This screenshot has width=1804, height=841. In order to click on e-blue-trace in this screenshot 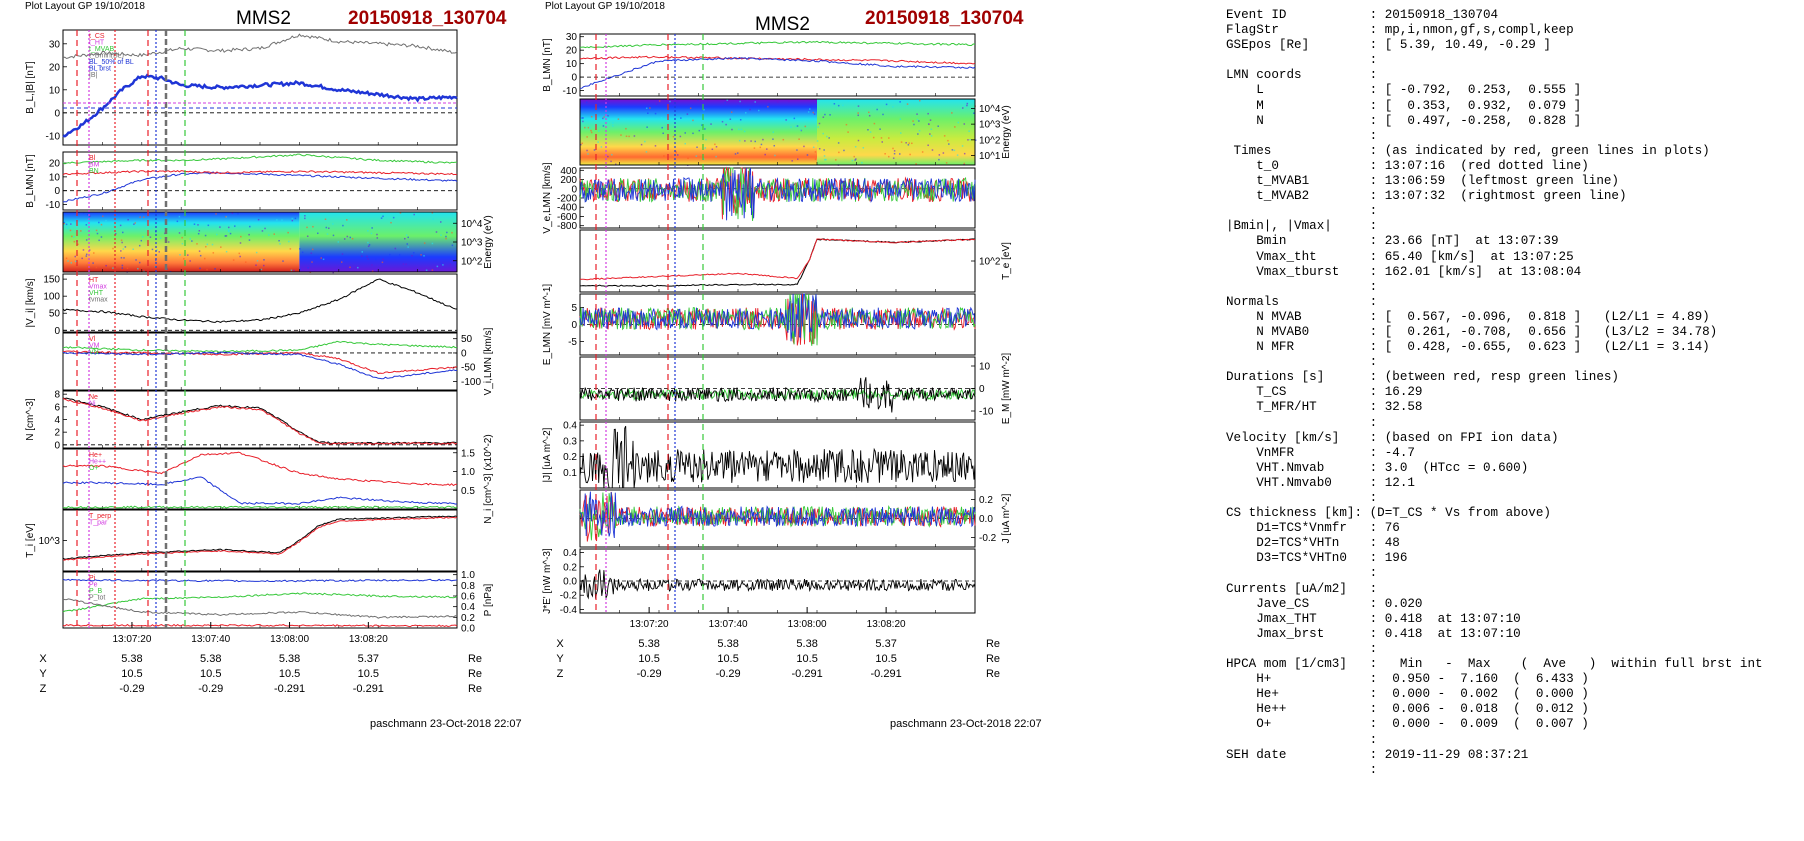, I will do `click(777, 317)`.